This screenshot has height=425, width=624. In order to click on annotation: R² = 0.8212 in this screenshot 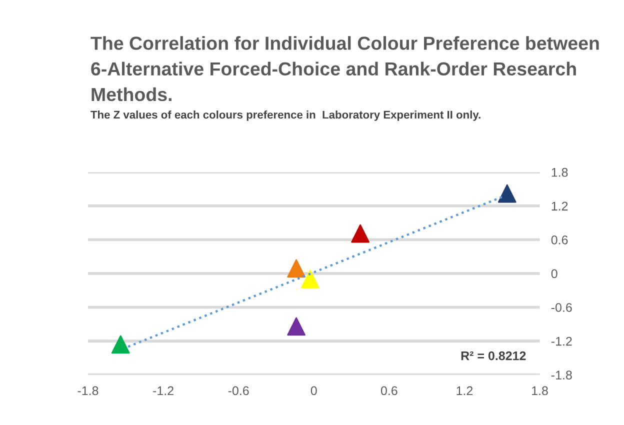, I will do `click(493, 355)`.